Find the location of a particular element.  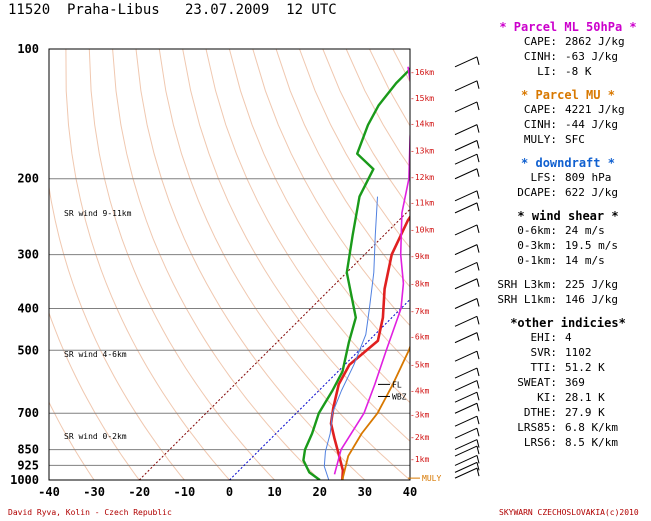

index-row: CINH: -44 J/kg is located at coordinates (568, 124).